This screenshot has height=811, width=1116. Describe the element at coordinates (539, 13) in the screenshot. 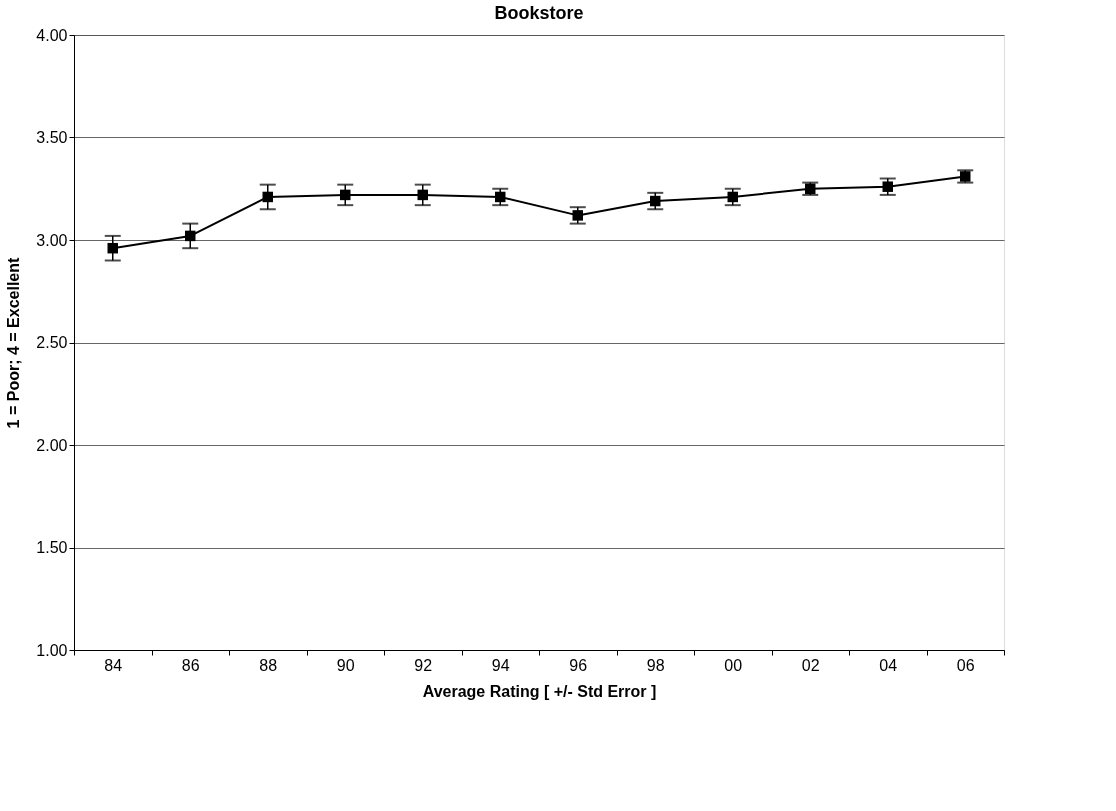

I see `chart-title: Bookstore` at that location.